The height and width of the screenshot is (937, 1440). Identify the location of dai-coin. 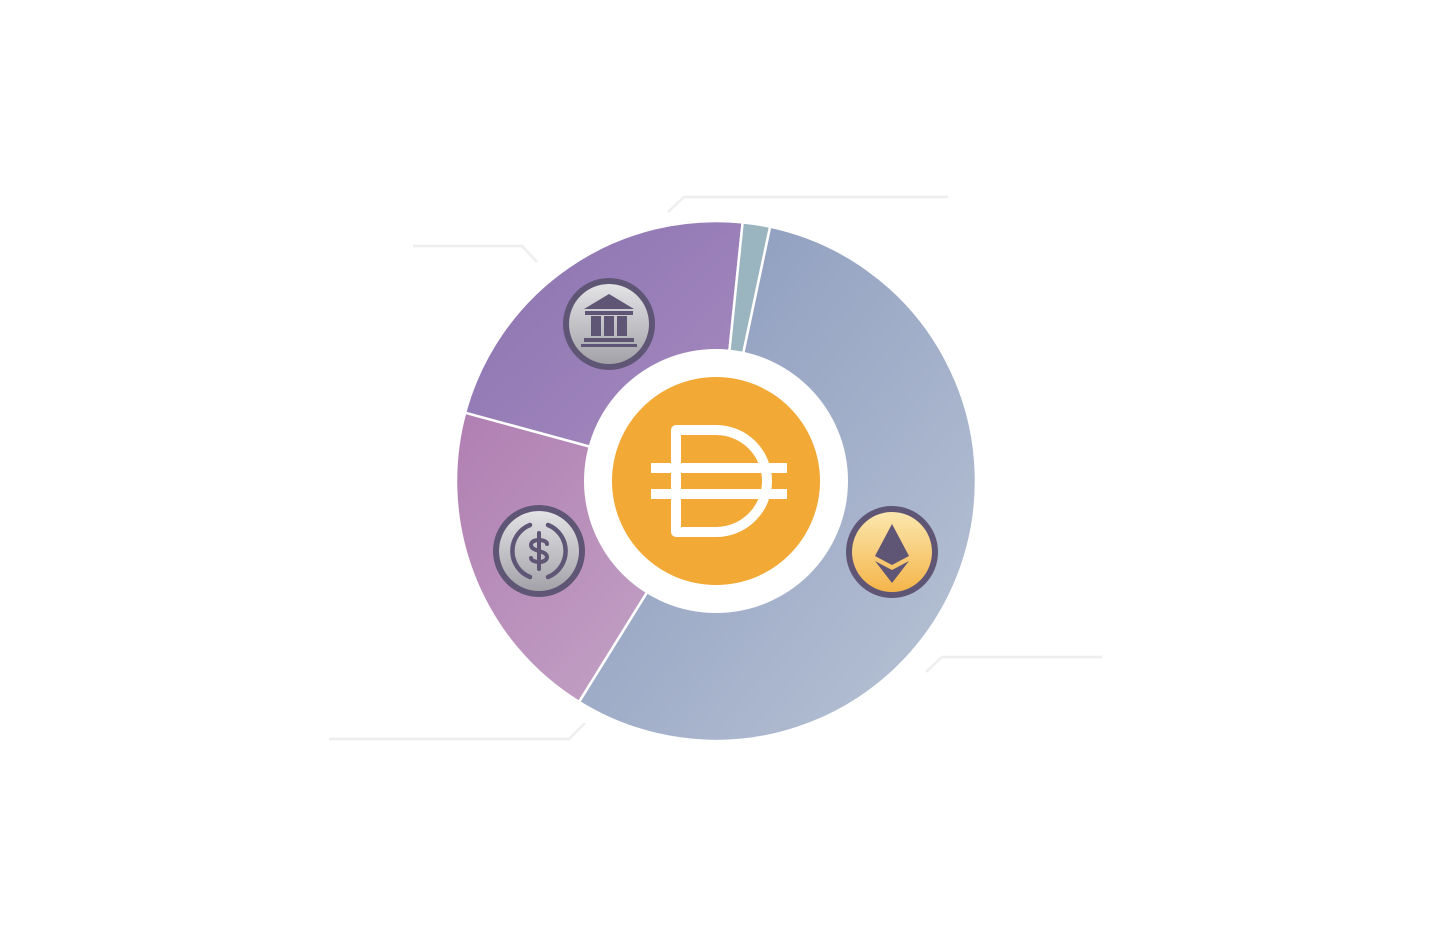
(716, 481).